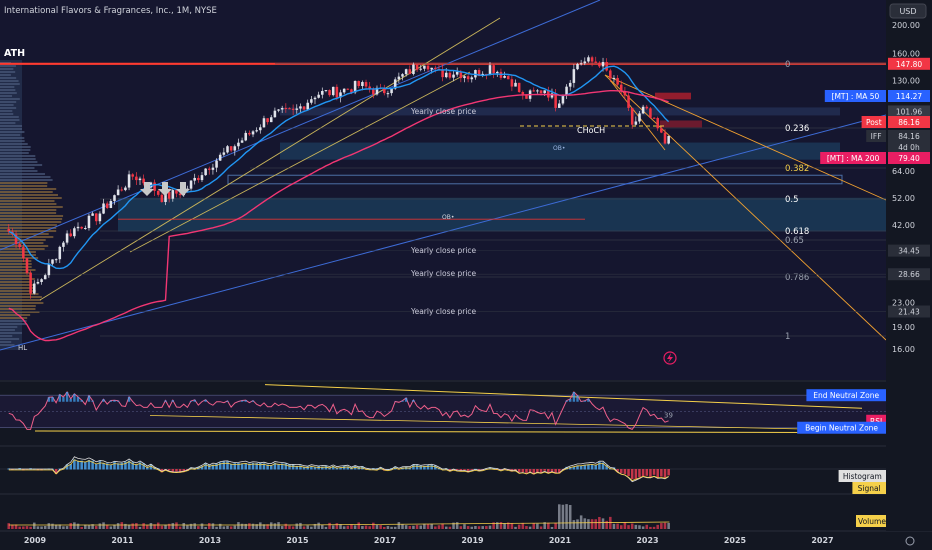 The image size is (932, 550). What do you see at coordinates (909, 265) in the screenshot?
I see `price-axis` at bounding box center [909, 265].